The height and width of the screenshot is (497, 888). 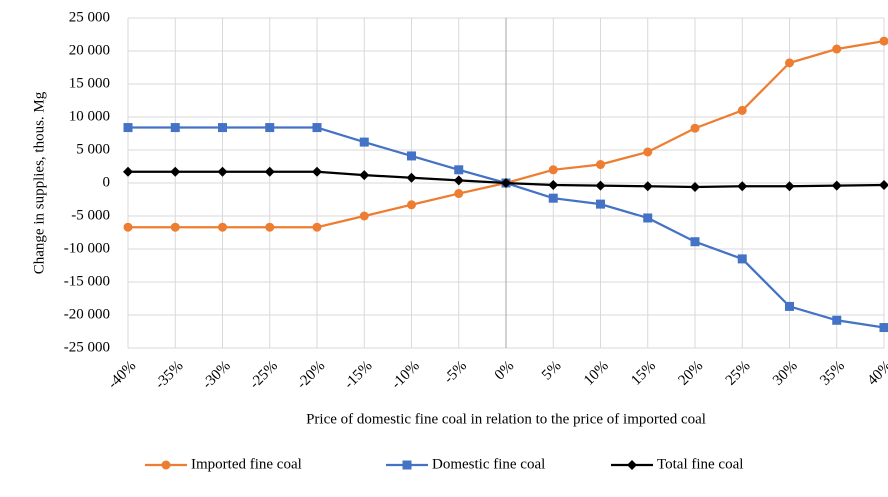 I want to click on x-tick-label: 35%, so click(x=832, y=373).